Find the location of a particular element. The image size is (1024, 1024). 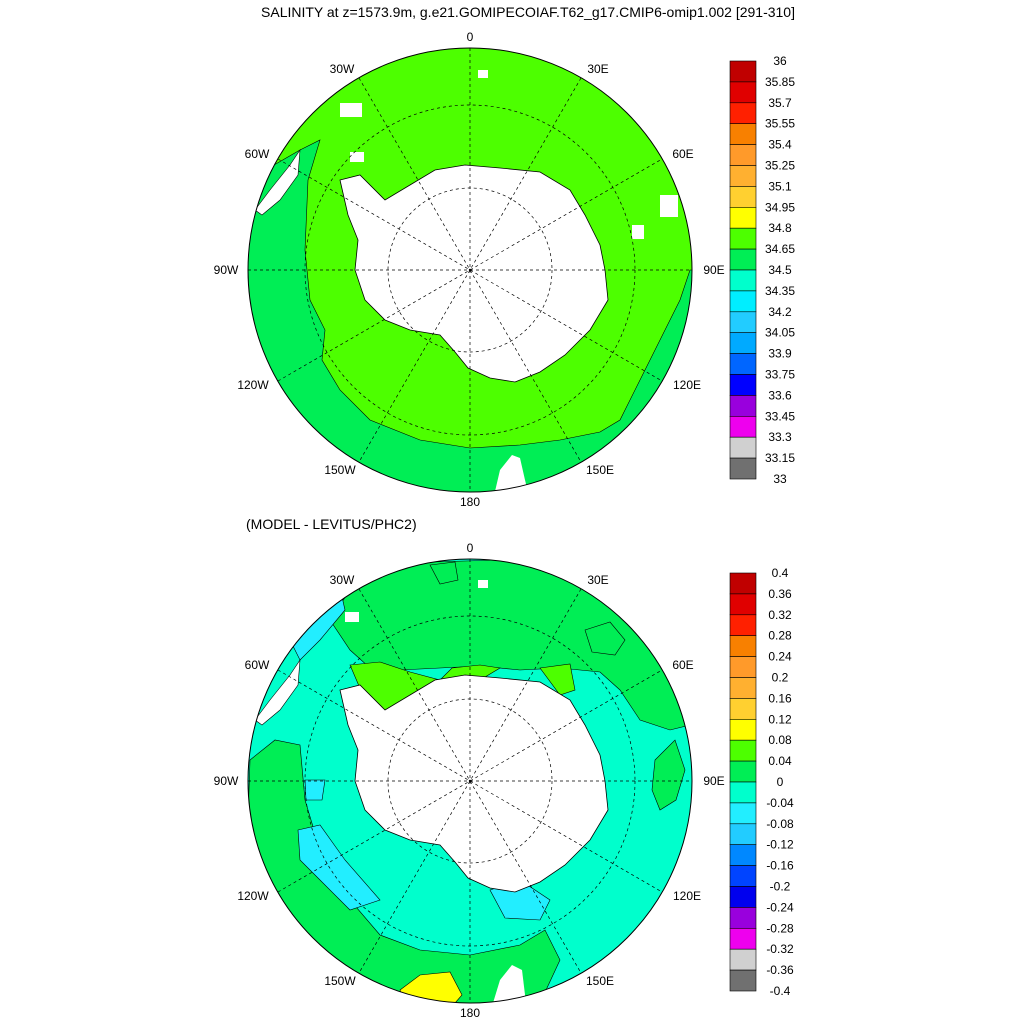

bottom-colorbar-tick-label: 0.36 is located at coordinates (780, 594).